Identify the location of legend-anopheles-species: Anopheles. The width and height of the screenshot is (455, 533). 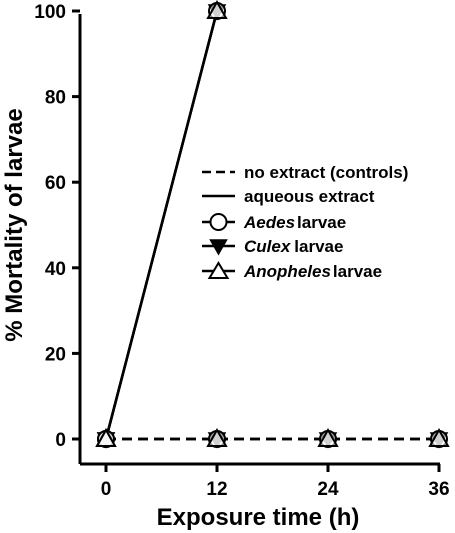
(287, 271).